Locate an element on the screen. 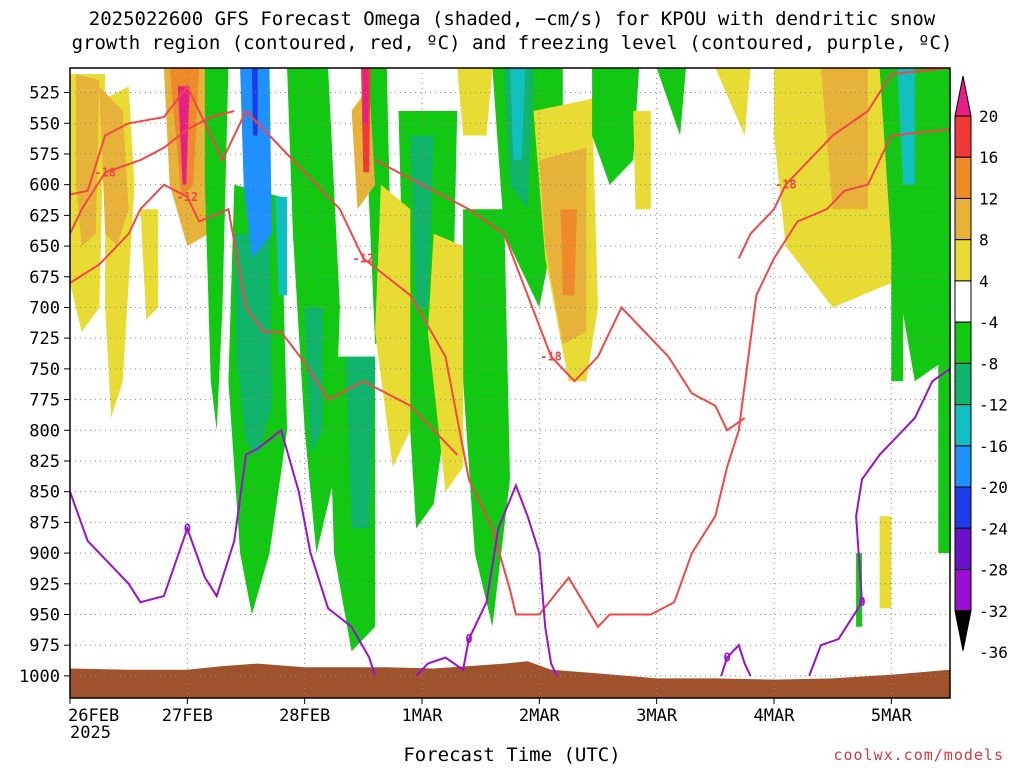 Image resolution: width=1024 pixels, height=768 pixels. y-tick-label: 975 is located at coordinates (44, 646).